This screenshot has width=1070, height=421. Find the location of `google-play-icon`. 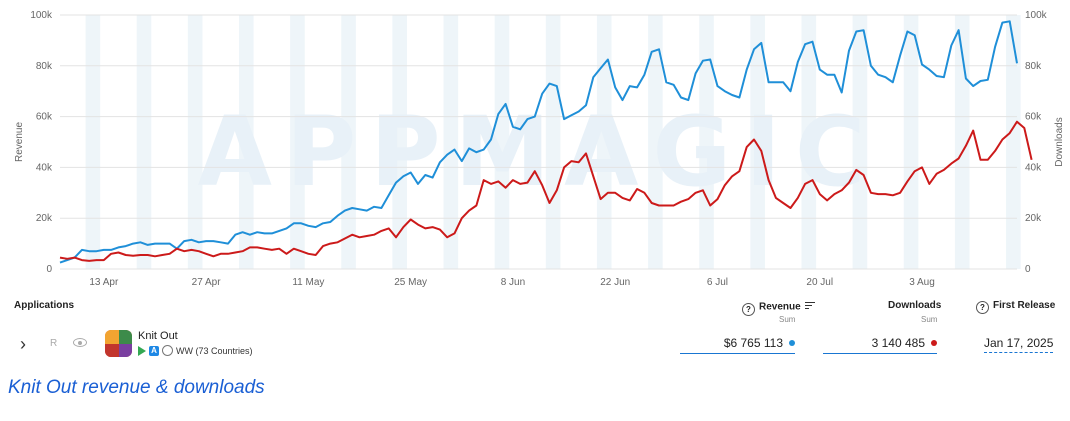

google-play-icon is located at coordinates (142, 350).